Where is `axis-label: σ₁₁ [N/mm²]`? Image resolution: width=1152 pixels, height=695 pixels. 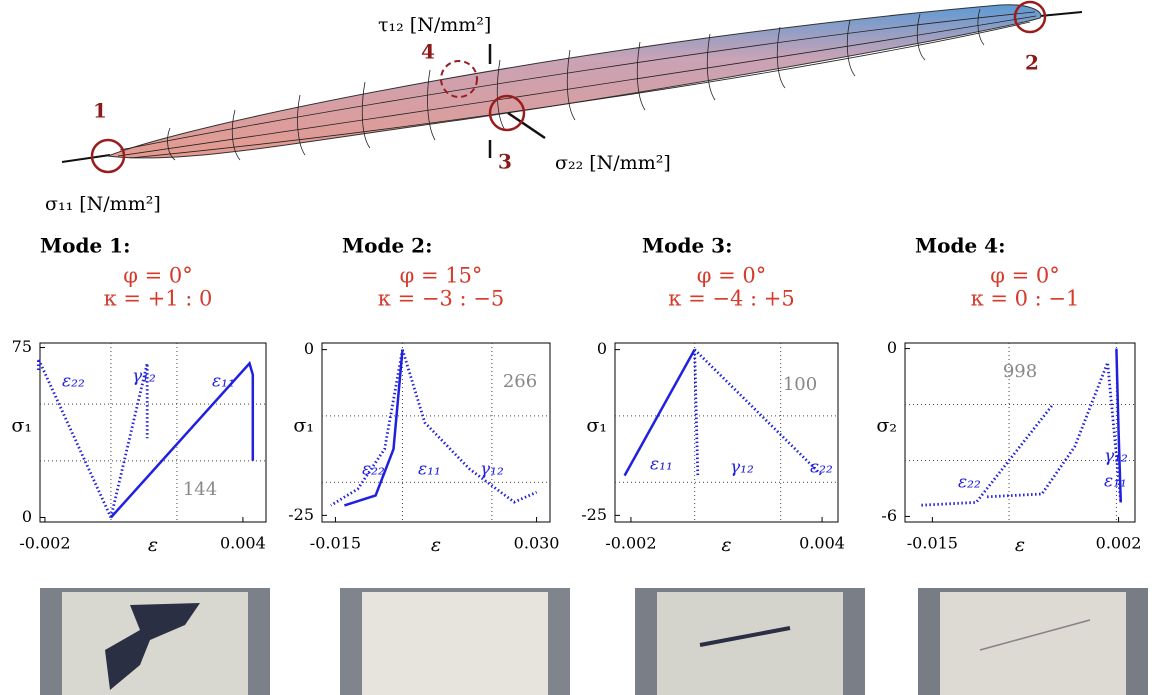 axis-label: σ₁₁ [N/mm²] is located at coordinates (103, 204).